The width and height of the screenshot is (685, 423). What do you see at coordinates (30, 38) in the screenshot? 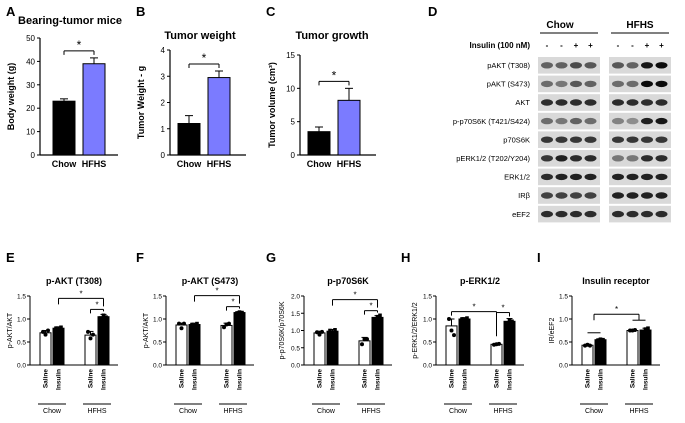
I see `y-tick-label: 50` at bounding box center [30, 38].